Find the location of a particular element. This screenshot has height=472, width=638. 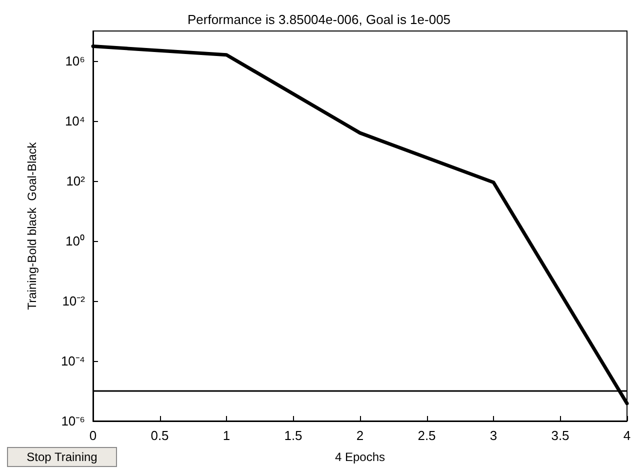

x-tick-label: 1 is located at coordinates (226, 435).